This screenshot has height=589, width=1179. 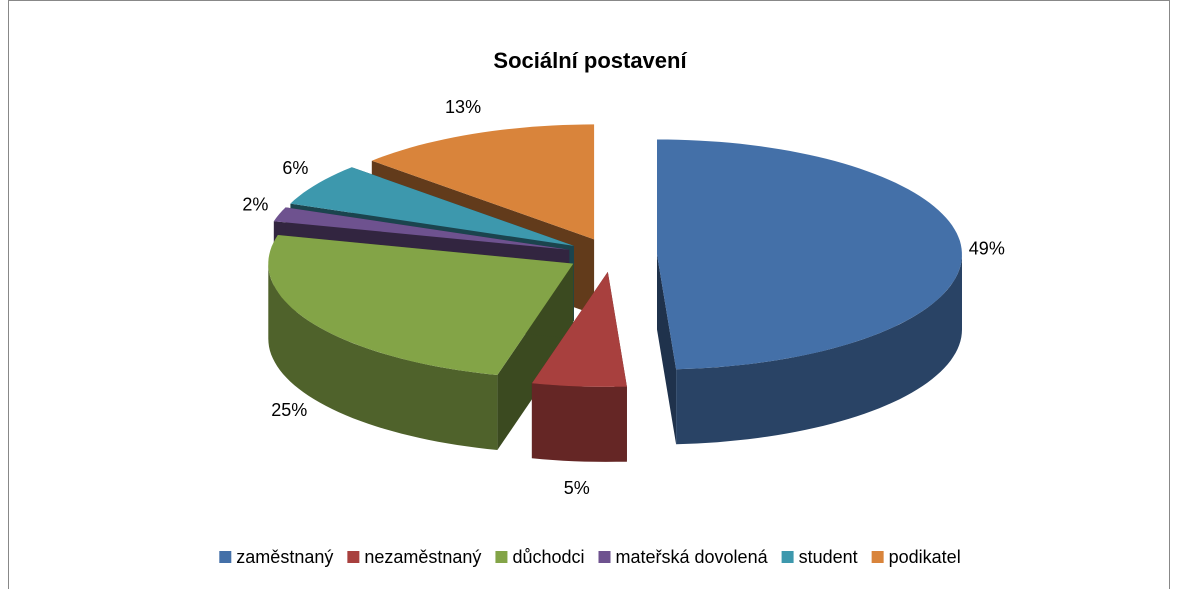 I want to click on data-label: 25%, so click(x=289, y=410).